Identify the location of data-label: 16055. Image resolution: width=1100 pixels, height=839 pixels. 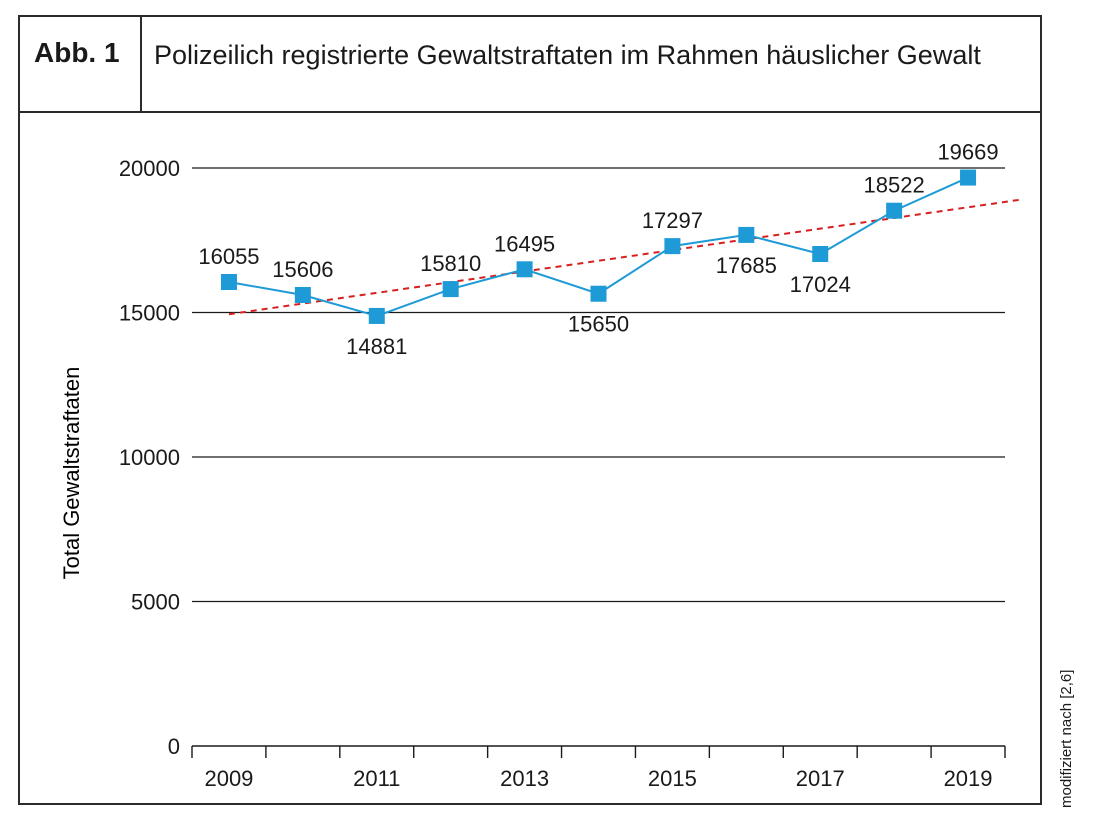
(228, 256).